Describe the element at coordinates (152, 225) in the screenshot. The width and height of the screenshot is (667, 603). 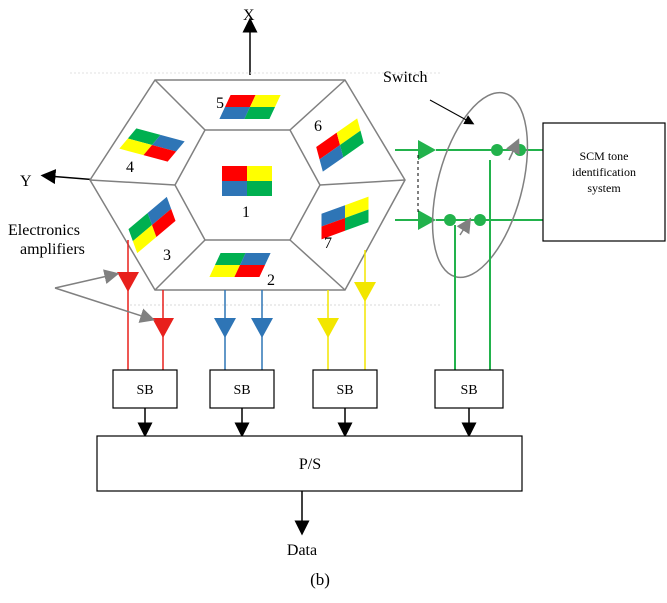
I see `facet-3-detector` at that location.